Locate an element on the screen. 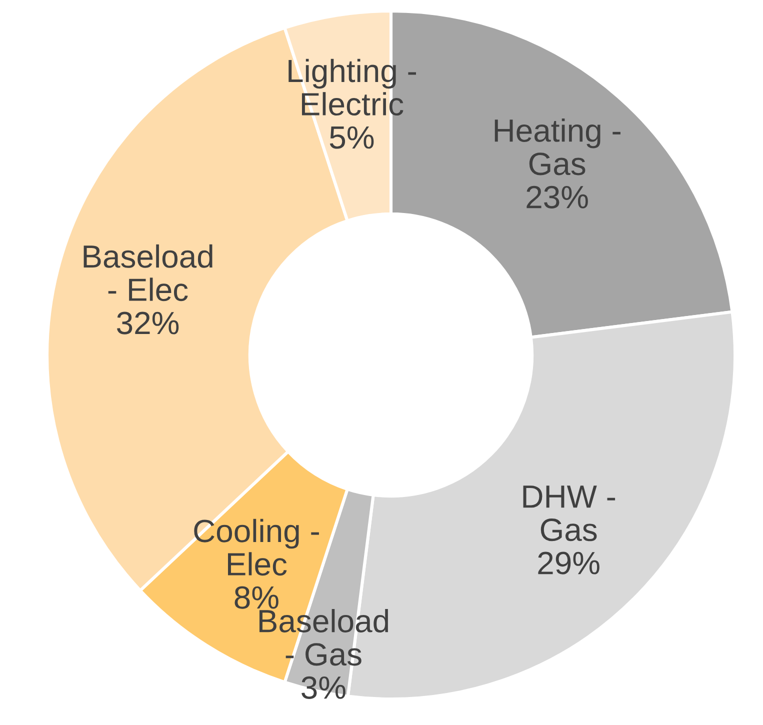 The width and height of the screenshot is (763, 725). slice-label: Baseload - Elec is located at coordinates (148, 273).